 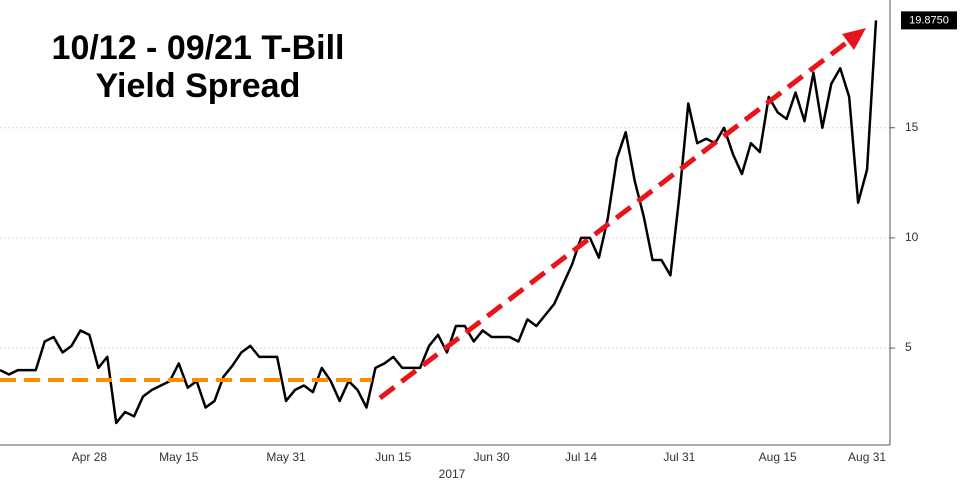 I want to click on x-tick-label: Aug 31, so click(x=867, y=457).